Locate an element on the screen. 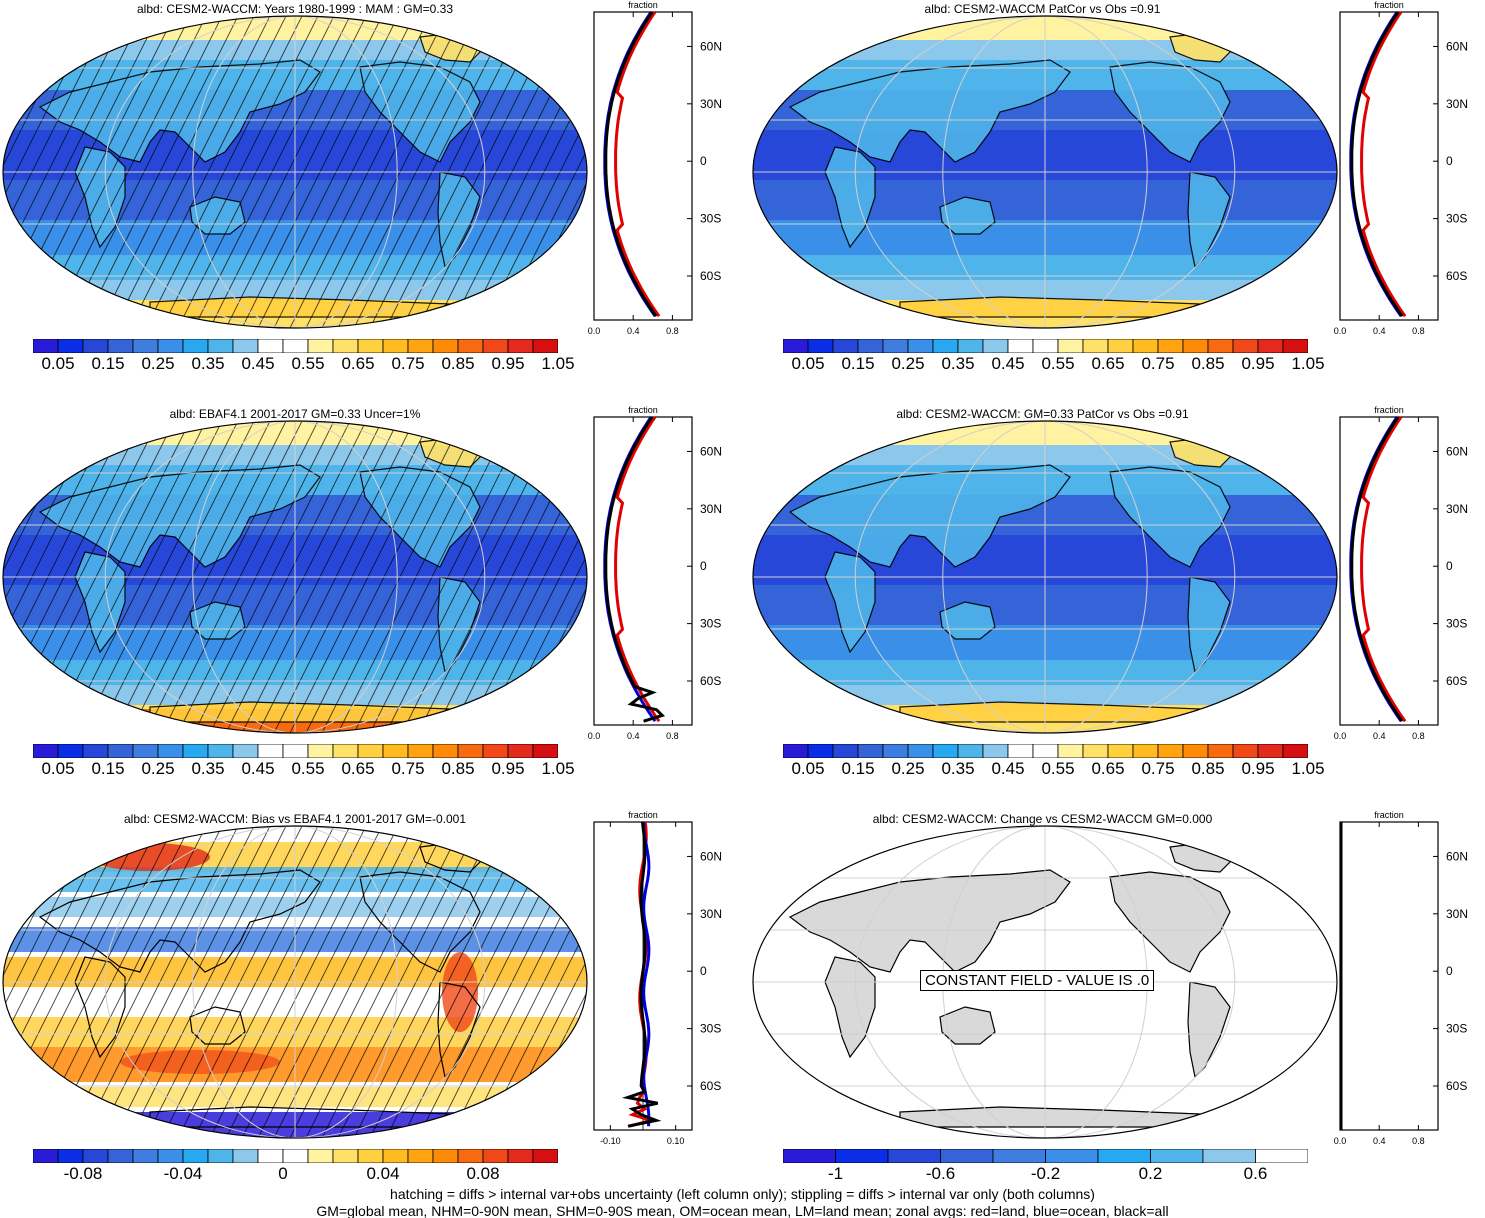  colorbar-tick-label: 0.75 is located at coordinates (408, 363).